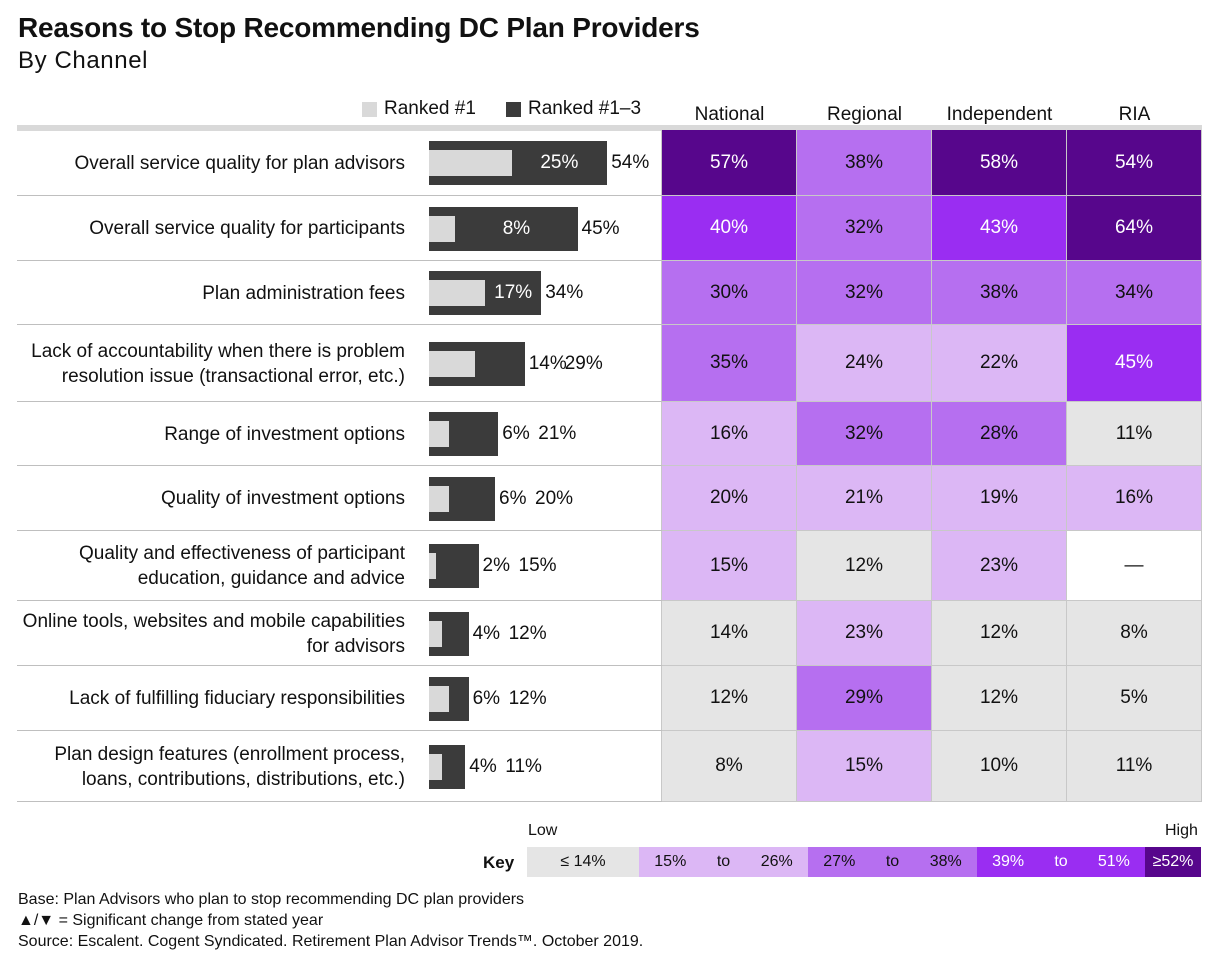 Image resolution: width=1206 pixels, height=963 pixels. I want to click on bar-label-ranked13: 15%, so click(537, 565).